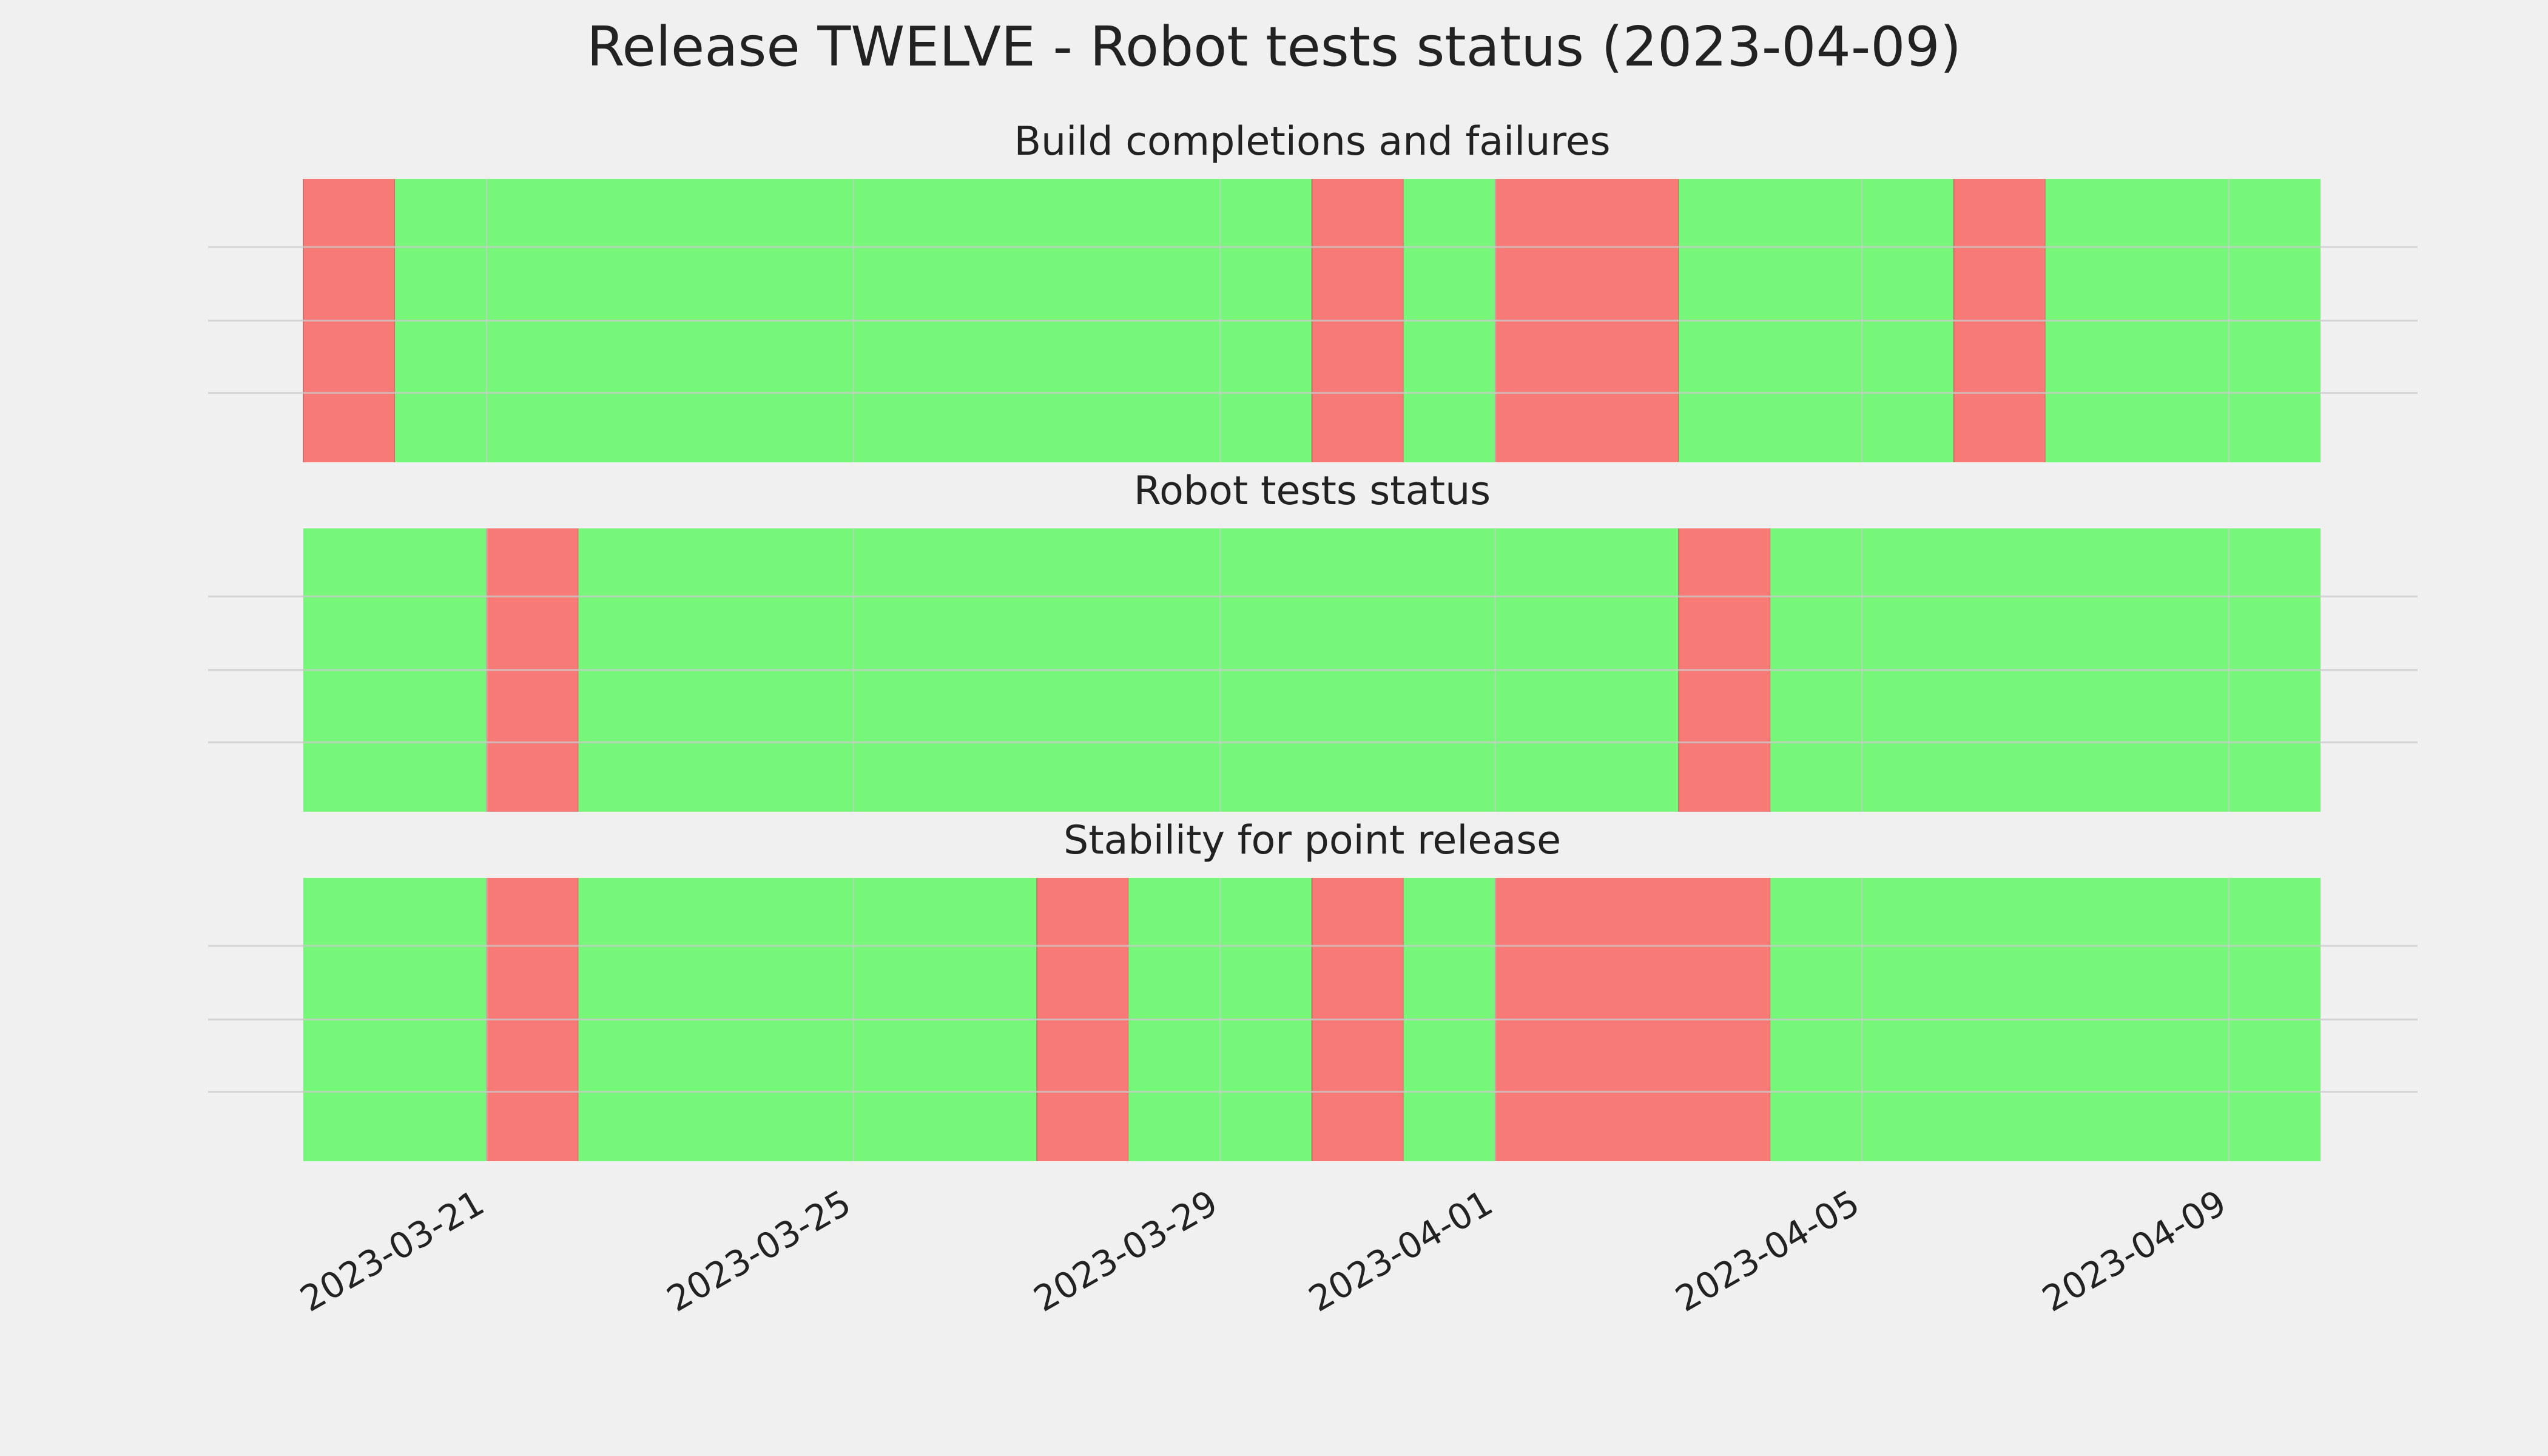 The height and width of the screenshot is (1456, 2548). Describe the element at coordinates (1312, 840) in the screenshot. I see `panel-title: Stability for point release` at that location.